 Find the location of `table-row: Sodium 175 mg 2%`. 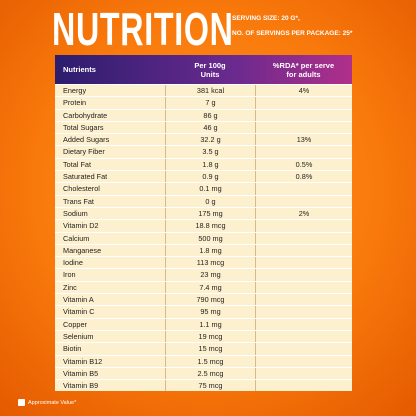

table-row: Sodium 175 mg 2% is located at coordinates (203, 213).